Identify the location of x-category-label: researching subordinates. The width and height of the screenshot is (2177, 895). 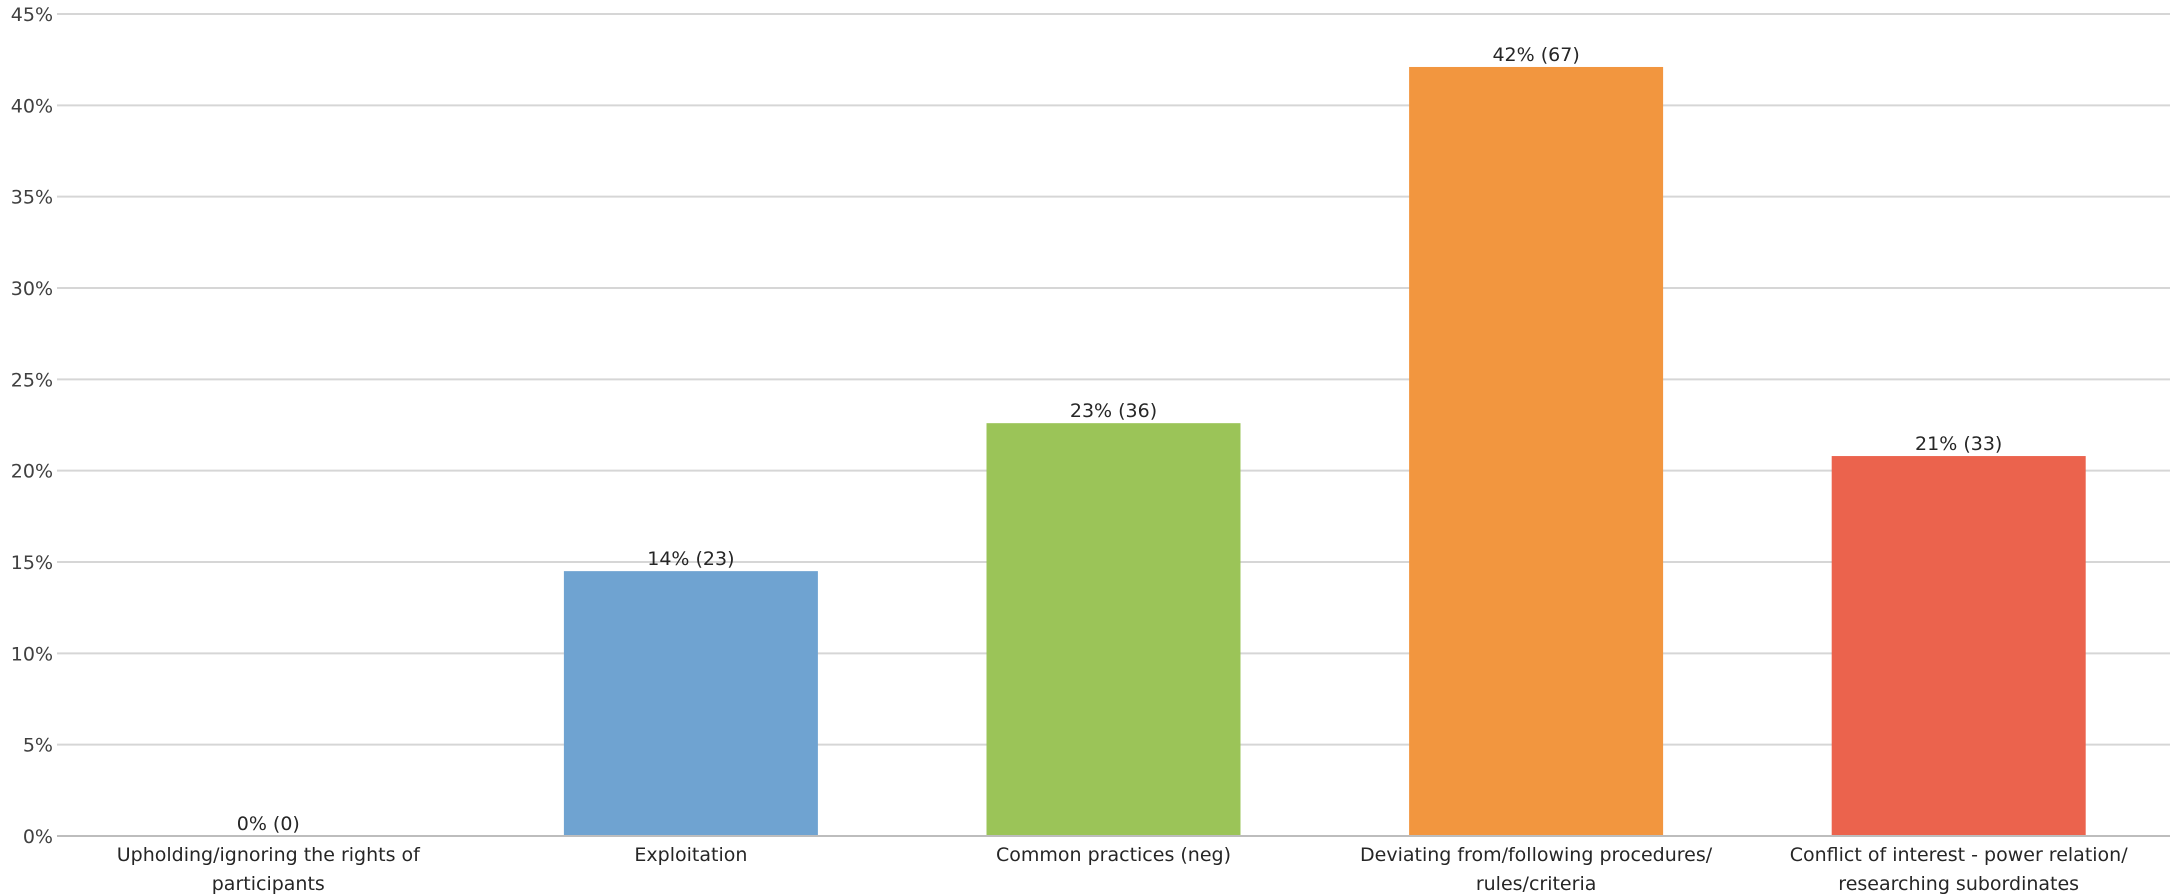
(1958, 884).